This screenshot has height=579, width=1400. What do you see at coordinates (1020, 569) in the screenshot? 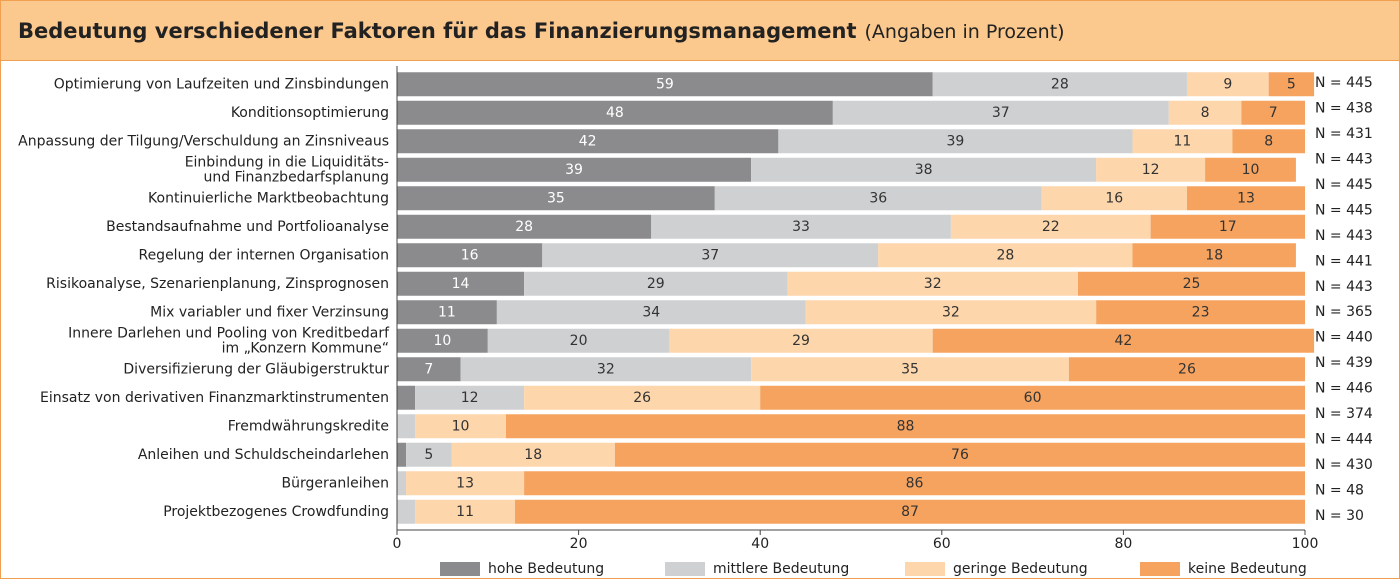
I see `legend-label: geringe Bedeutung` at bounding box center [1020, 569].